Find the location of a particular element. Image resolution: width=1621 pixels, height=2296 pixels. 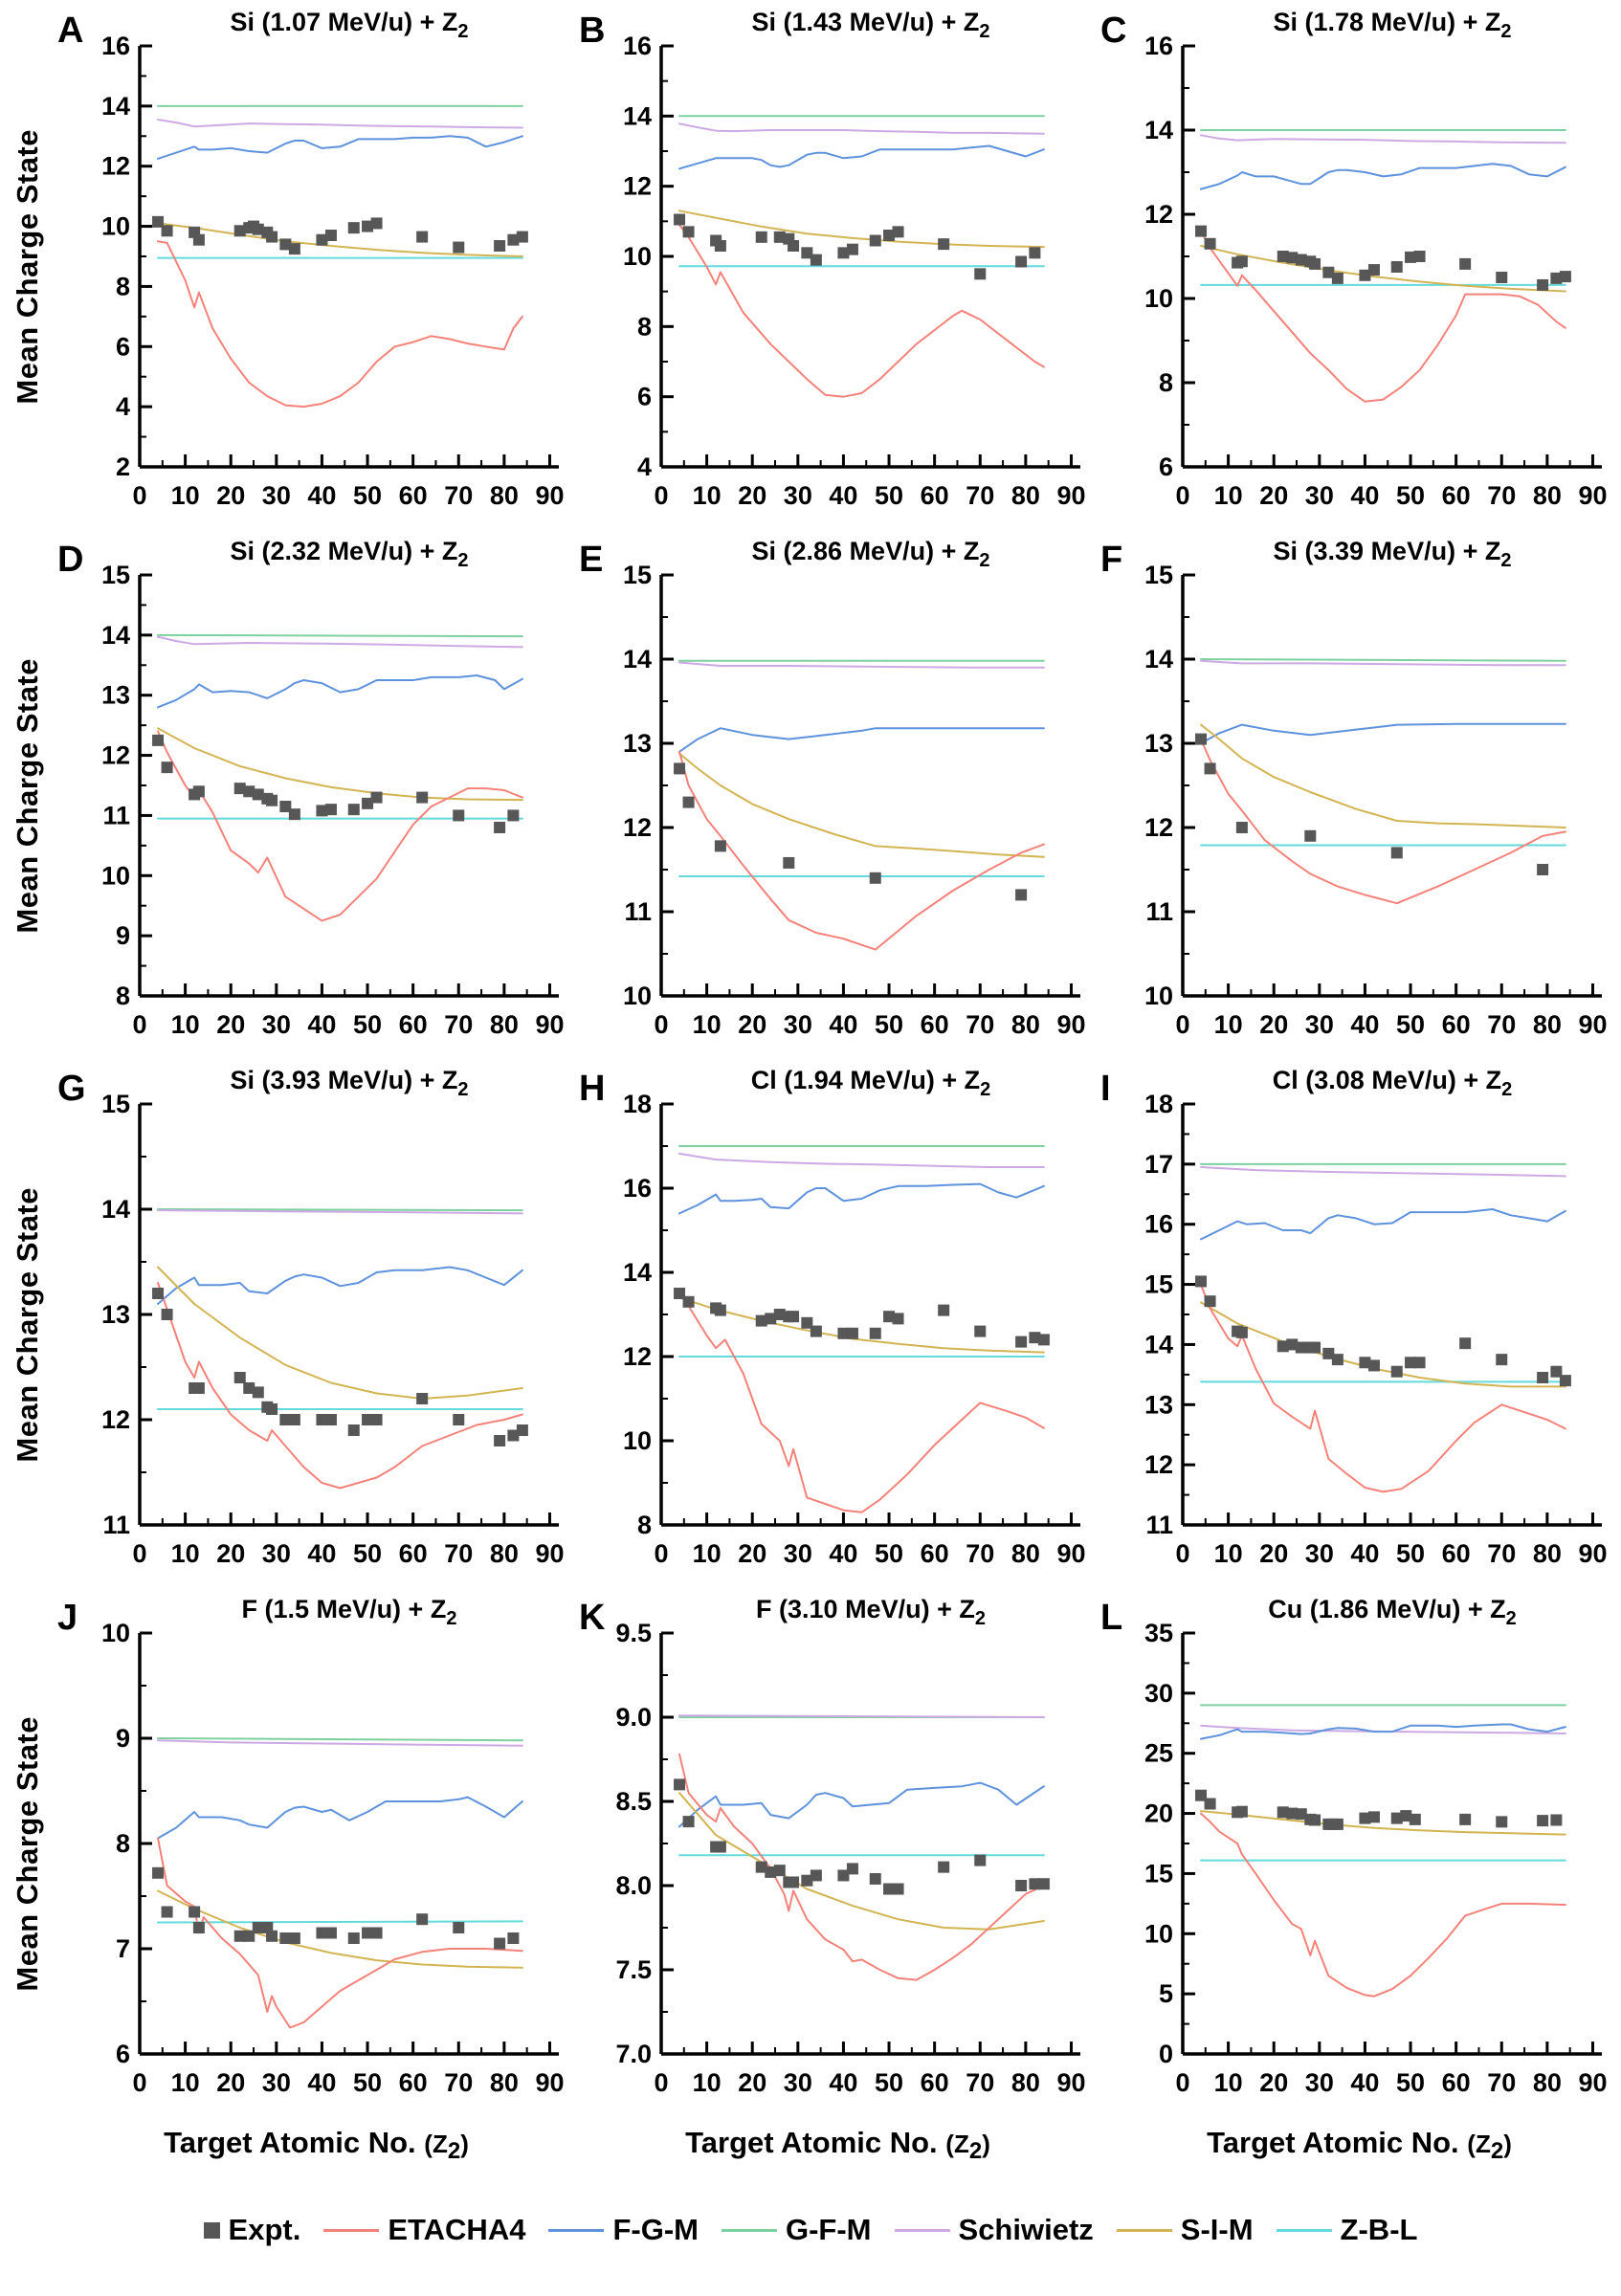

legend-label: Expt. is located at coordinates (264, 2229).